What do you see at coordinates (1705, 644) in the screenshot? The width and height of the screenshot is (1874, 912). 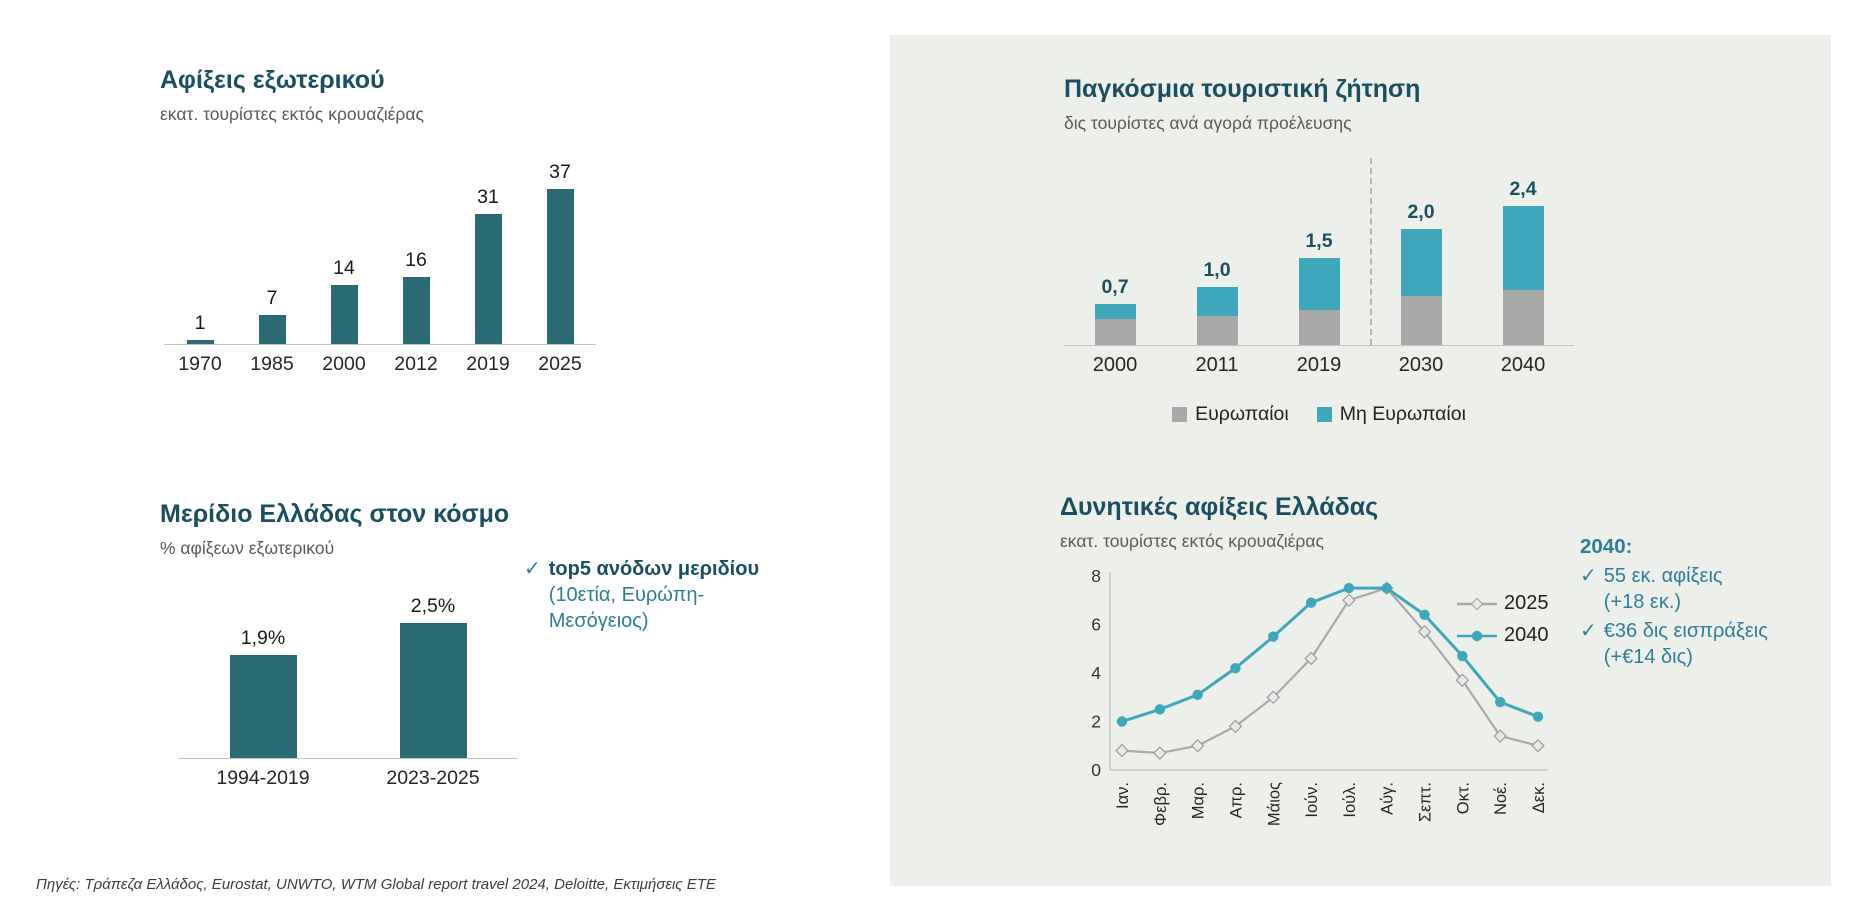 I see `annotation-item: ✓ €36 δις εισπράξεις (+€14 δις)` at bounding box center [1705, 644].